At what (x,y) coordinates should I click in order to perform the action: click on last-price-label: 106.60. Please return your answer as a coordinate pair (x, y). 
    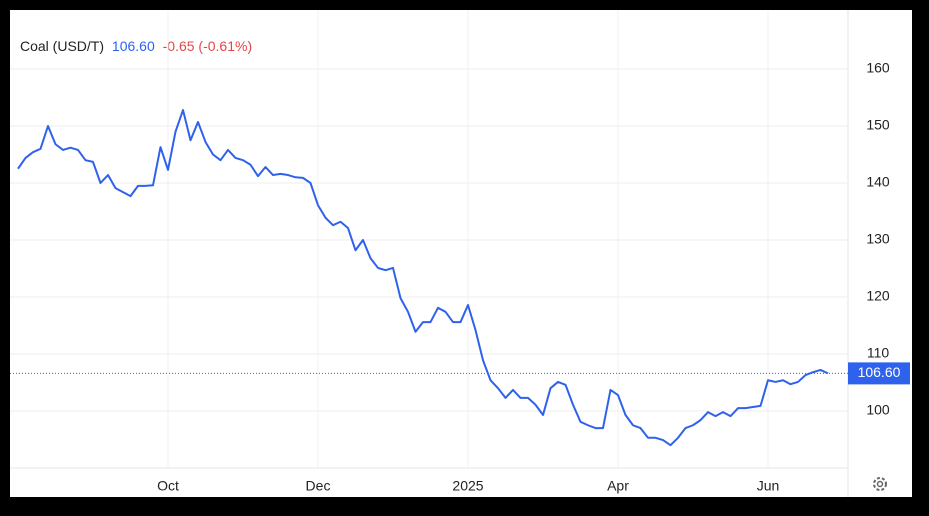
    Looking at the image, I should click on (879, 372).